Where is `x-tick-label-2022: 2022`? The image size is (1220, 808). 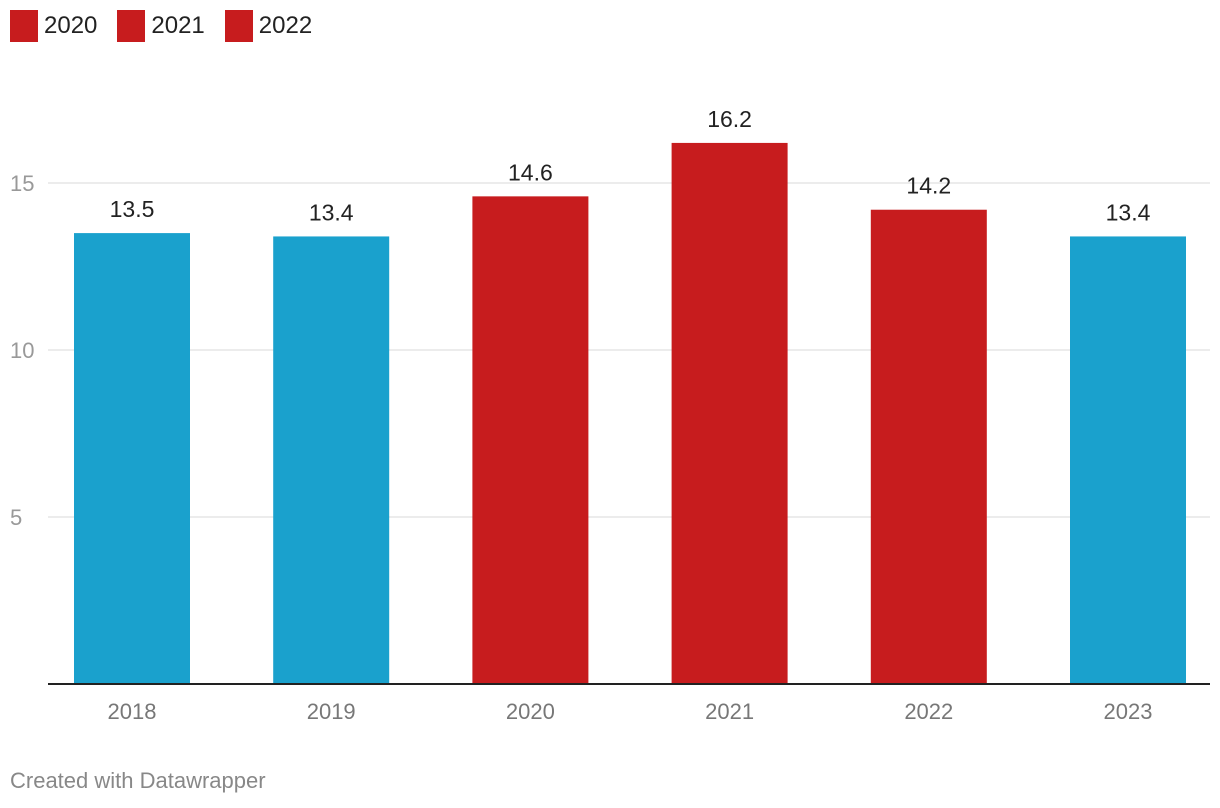
x-tick-label-2022: 2022 is located at coordinates (928, 711).